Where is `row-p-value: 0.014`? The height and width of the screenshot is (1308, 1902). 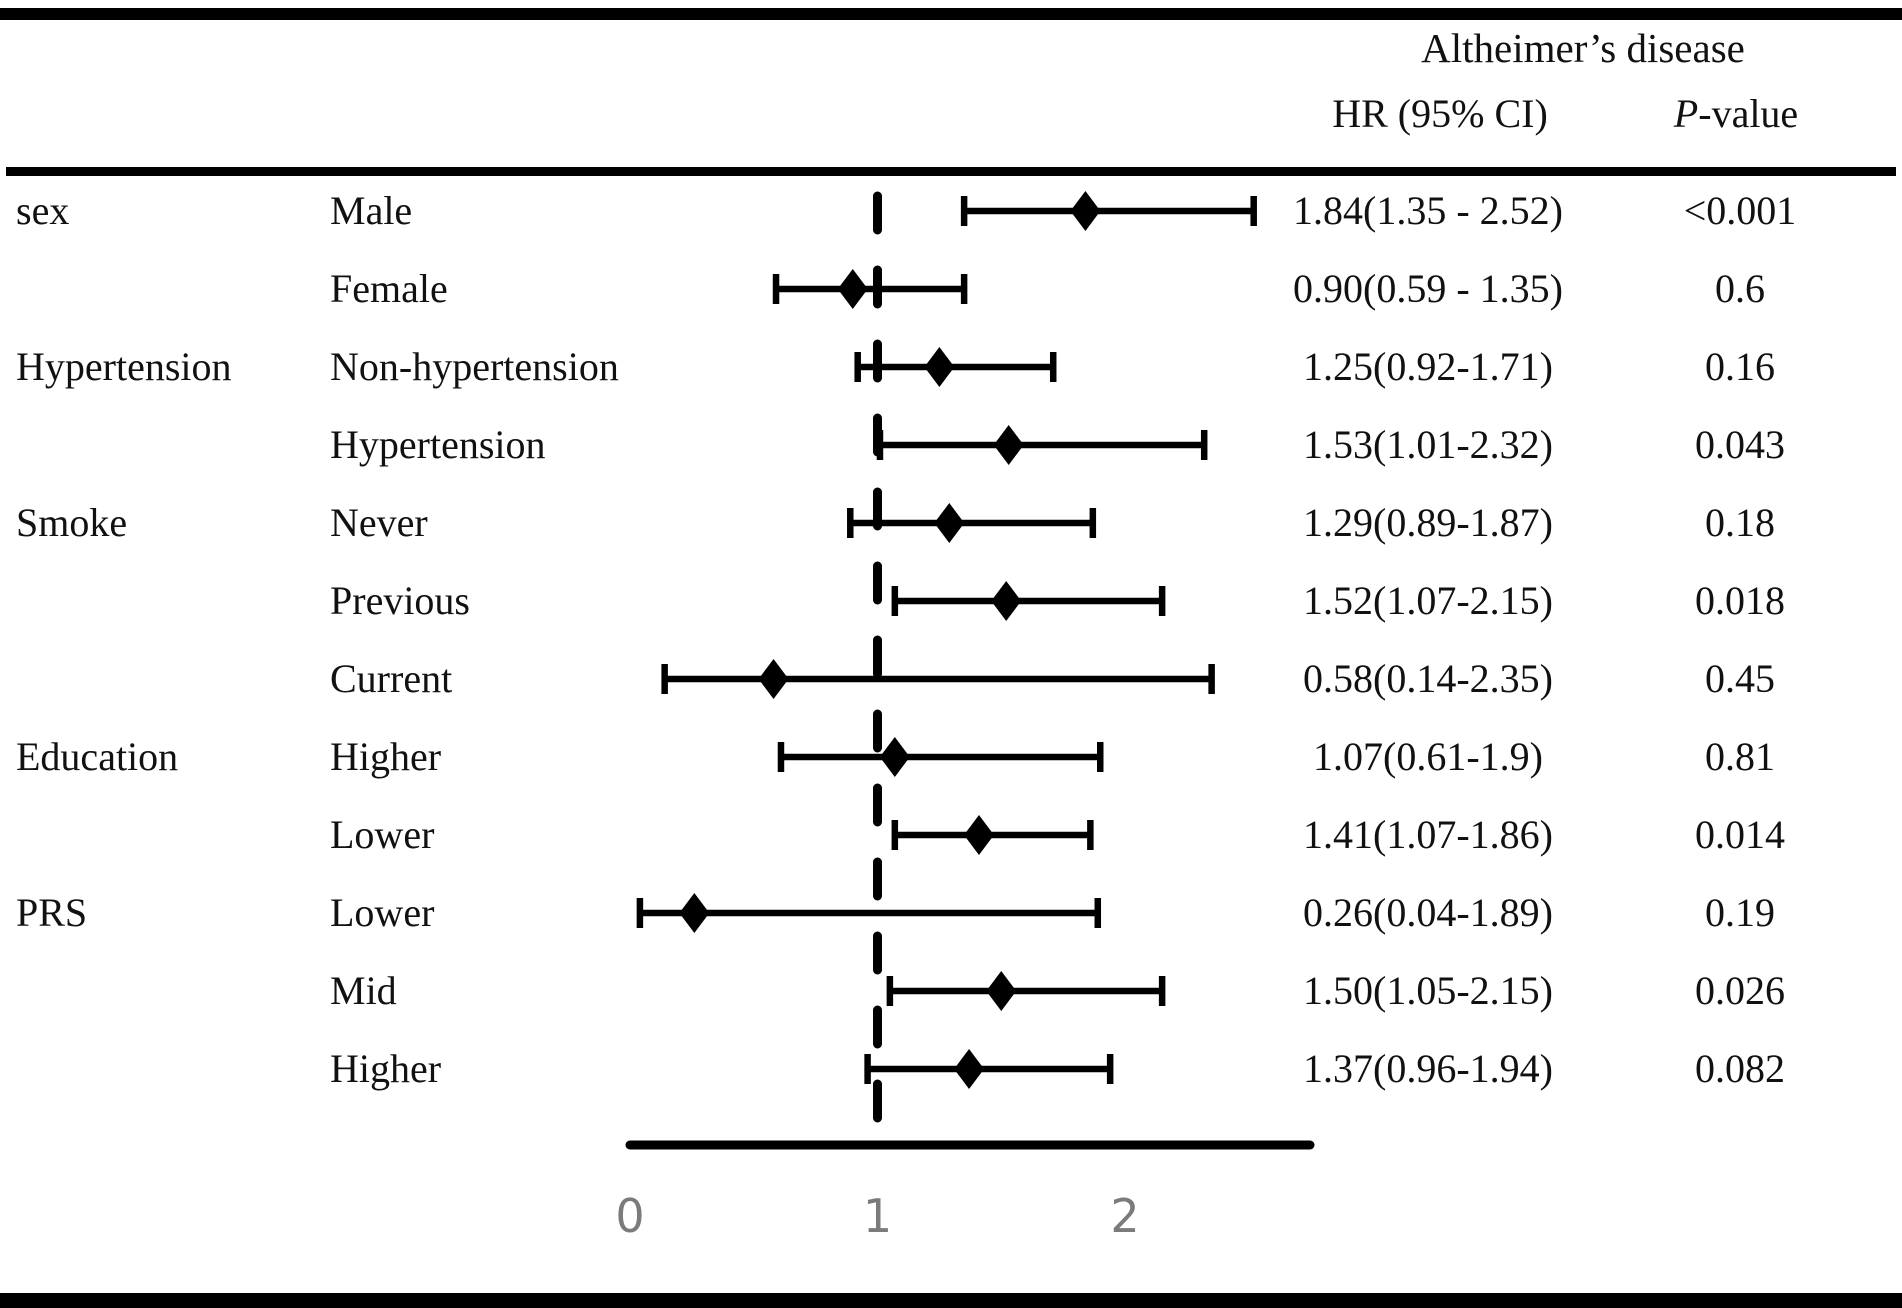 row-p-value: 0.014 is located at coordinates (1740, 834).